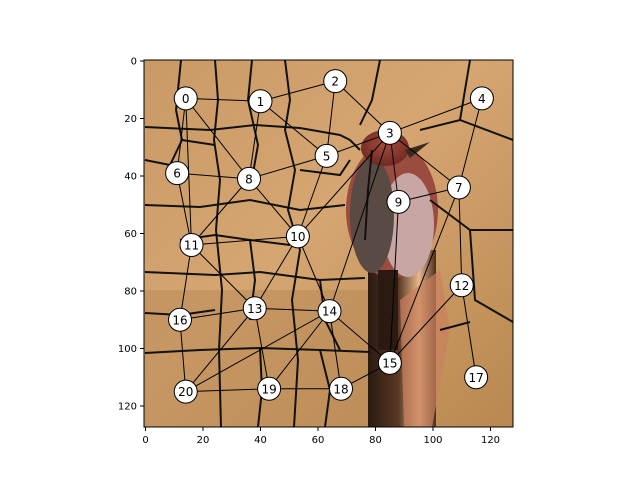 The width and height of the screenshot is (640, 480). I want to click on node-label: 13, so click(254, 309).